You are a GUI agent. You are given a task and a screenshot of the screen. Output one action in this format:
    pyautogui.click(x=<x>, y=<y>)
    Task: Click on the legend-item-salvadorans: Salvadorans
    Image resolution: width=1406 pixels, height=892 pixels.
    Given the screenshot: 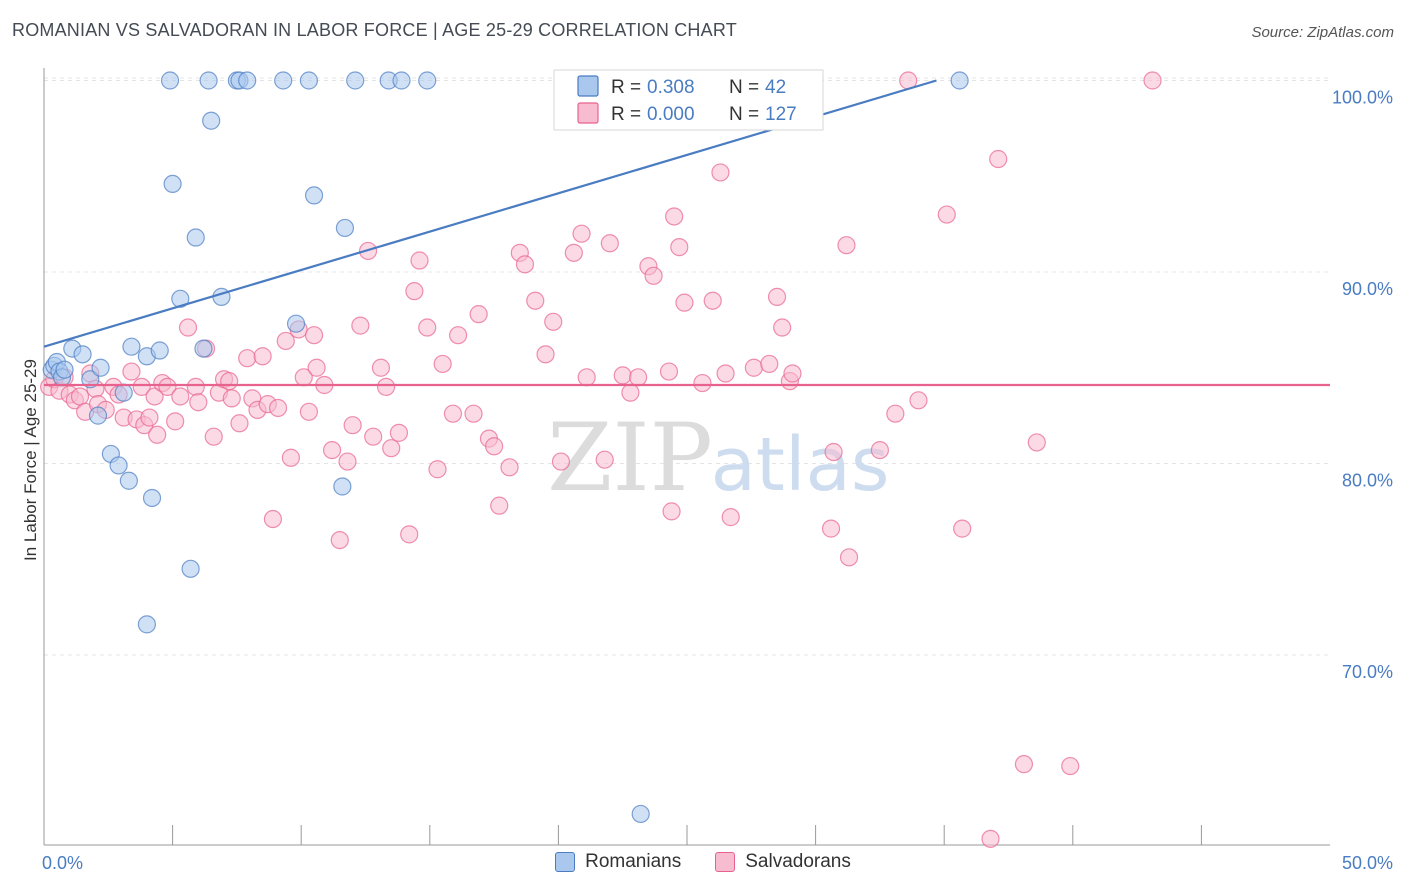 What is the action you would take?
    pyautogui.click(x=783, y=862)
    